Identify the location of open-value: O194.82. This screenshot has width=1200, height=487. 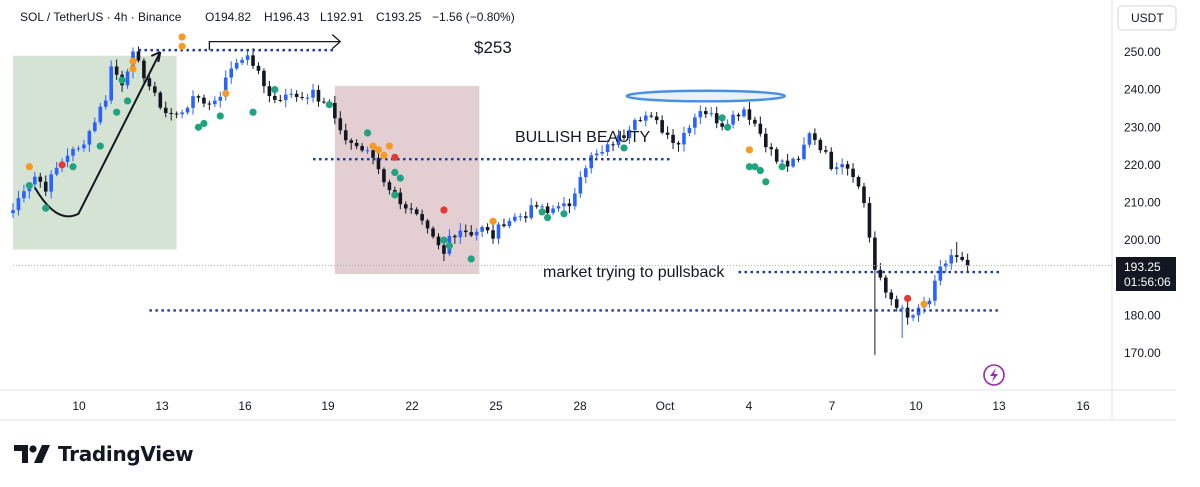
(228, 17).